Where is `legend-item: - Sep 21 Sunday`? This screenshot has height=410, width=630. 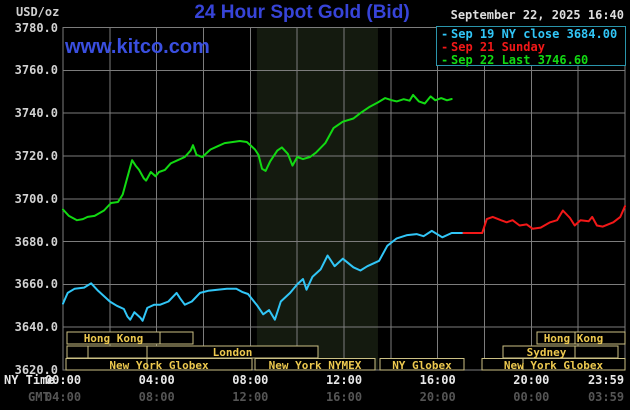
legend-item: - Sep 21 Sunday is located at coordinates (533, 47).